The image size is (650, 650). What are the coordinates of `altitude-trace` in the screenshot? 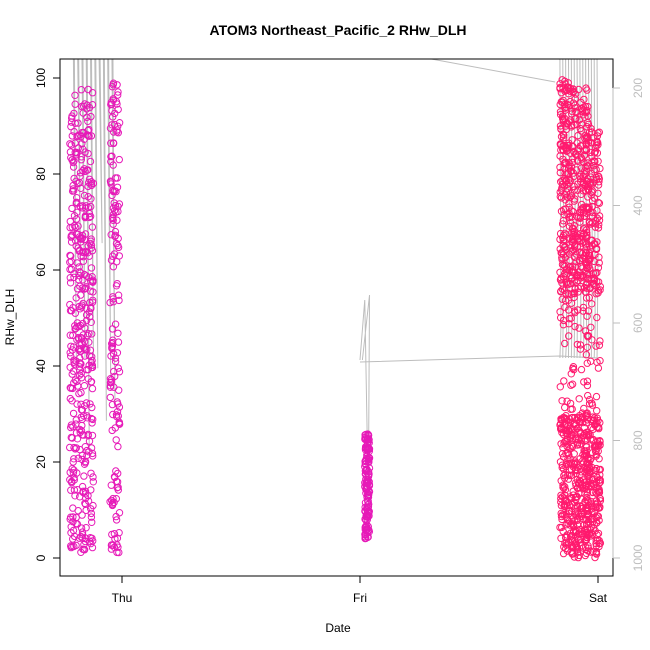 It's located at (315, 70).